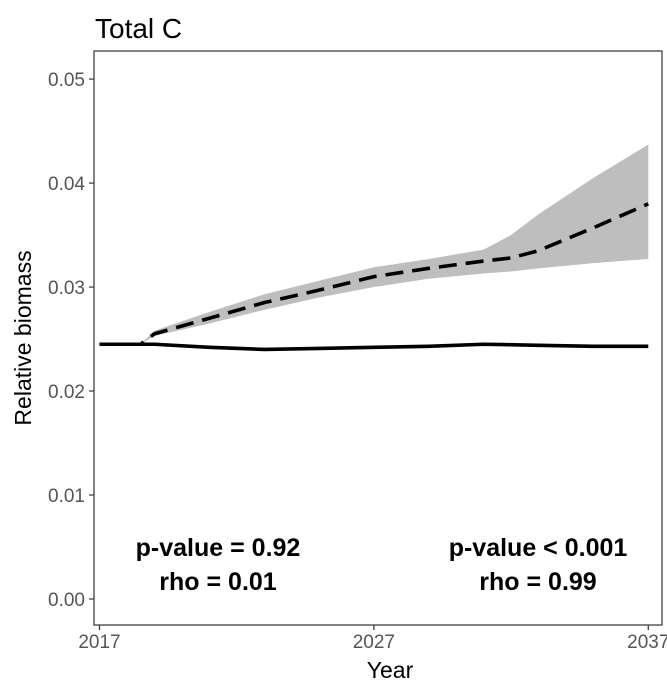 The width and height of the screenshot is (667, 687). I want to click on annotation-text: rho = 0.01, so click(218, 582).